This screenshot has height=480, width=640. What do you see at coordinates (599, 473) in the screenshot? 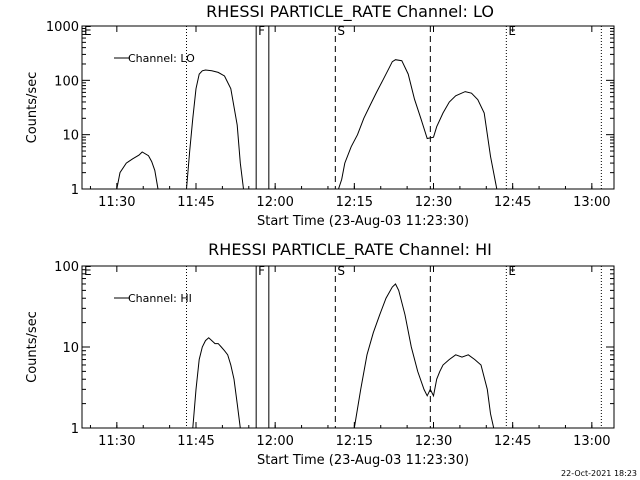
I see `timestamp-footer: 22-Oct-2021 18:23` at bounding box center [599, 473].